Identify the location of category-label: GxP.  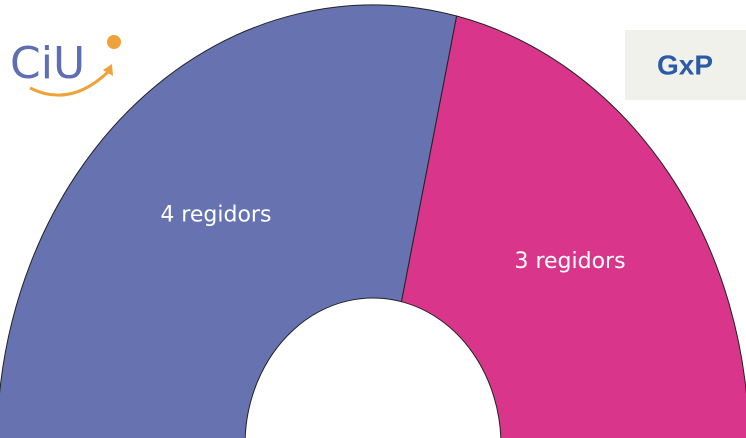
(685, 64).